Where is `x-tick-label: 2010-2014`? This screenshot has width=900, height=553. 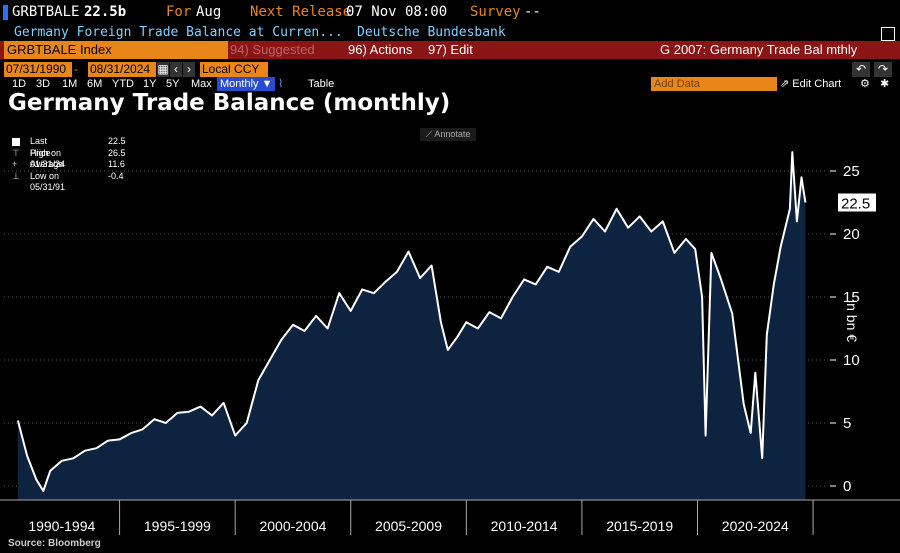
x-tick-label: 2010-2014 is located at coordinates (524, 526).